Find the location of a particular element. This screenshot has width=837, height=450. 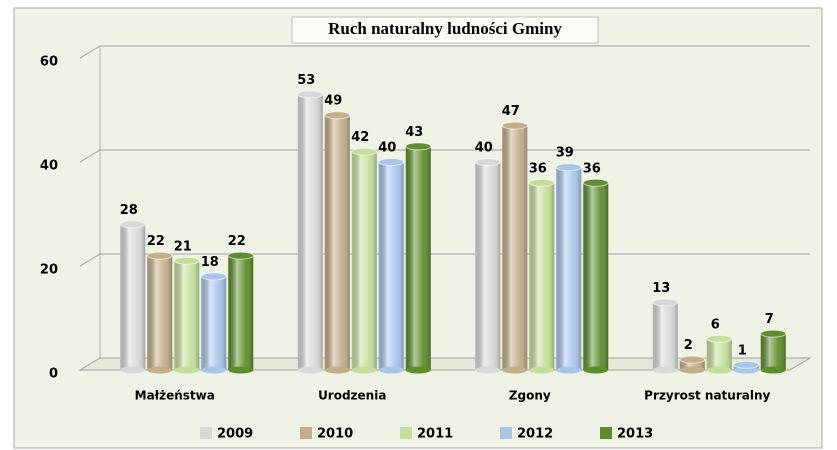

data-label: 2 is located at coordinates (688, 345).